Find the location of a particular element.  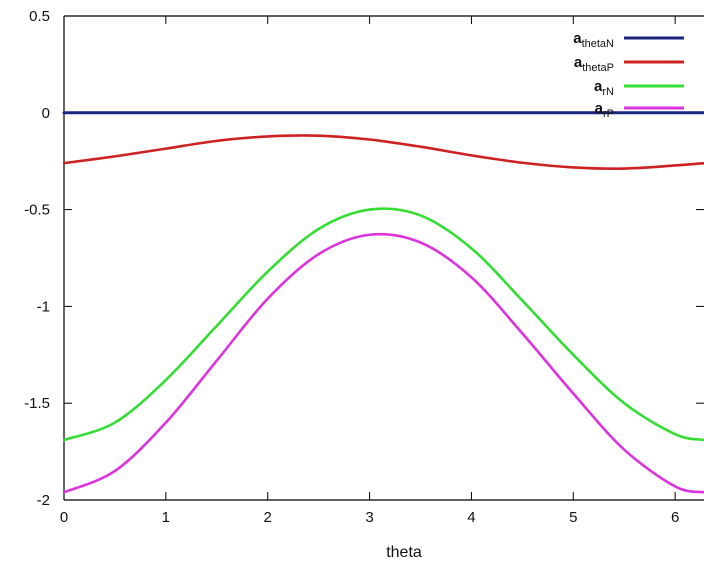

y-tick-label: -1.5 is located at coordinates (37, 403).